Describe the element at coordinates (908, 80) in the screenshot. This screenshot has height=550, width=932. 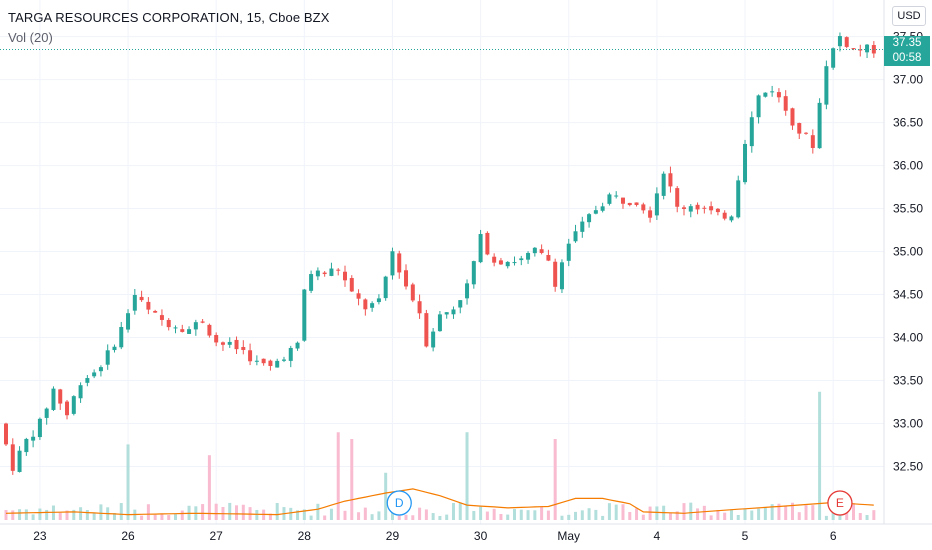
I see `price-tick-label: 37.00` at that location.